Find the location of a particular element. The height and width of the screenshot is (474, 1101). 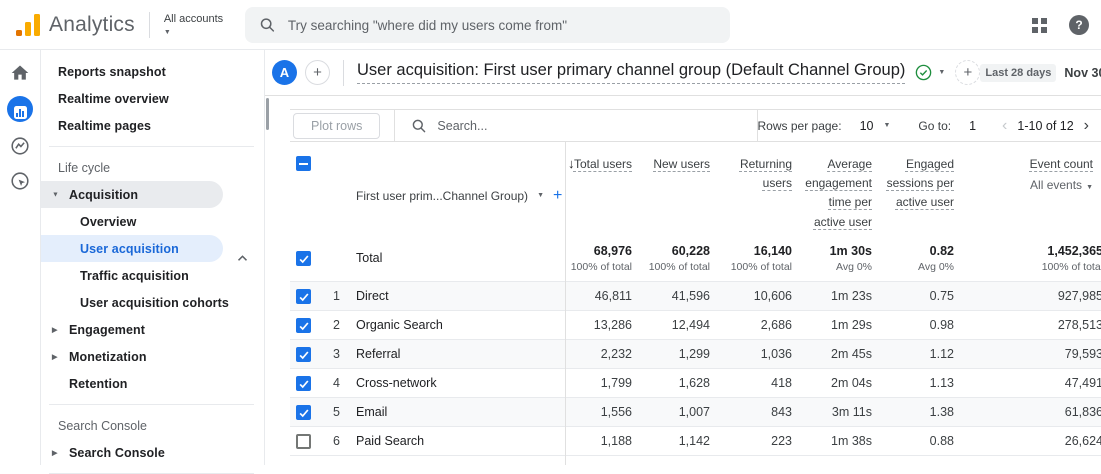

sidebar-item-realtime-overview: Realtime overview is located at coordinates (152, 98).